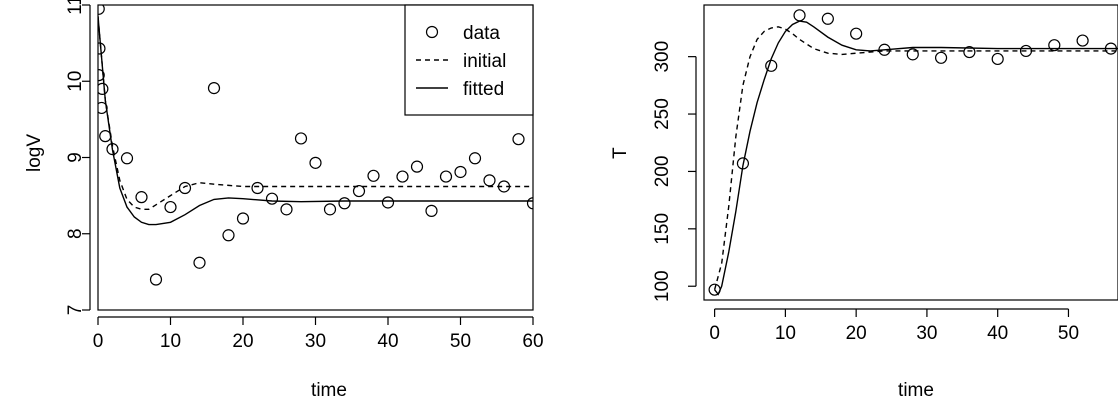  Describe the element at coordinates (662, 229) in the screenshot. I see `y-tick-label: 150` at that location.